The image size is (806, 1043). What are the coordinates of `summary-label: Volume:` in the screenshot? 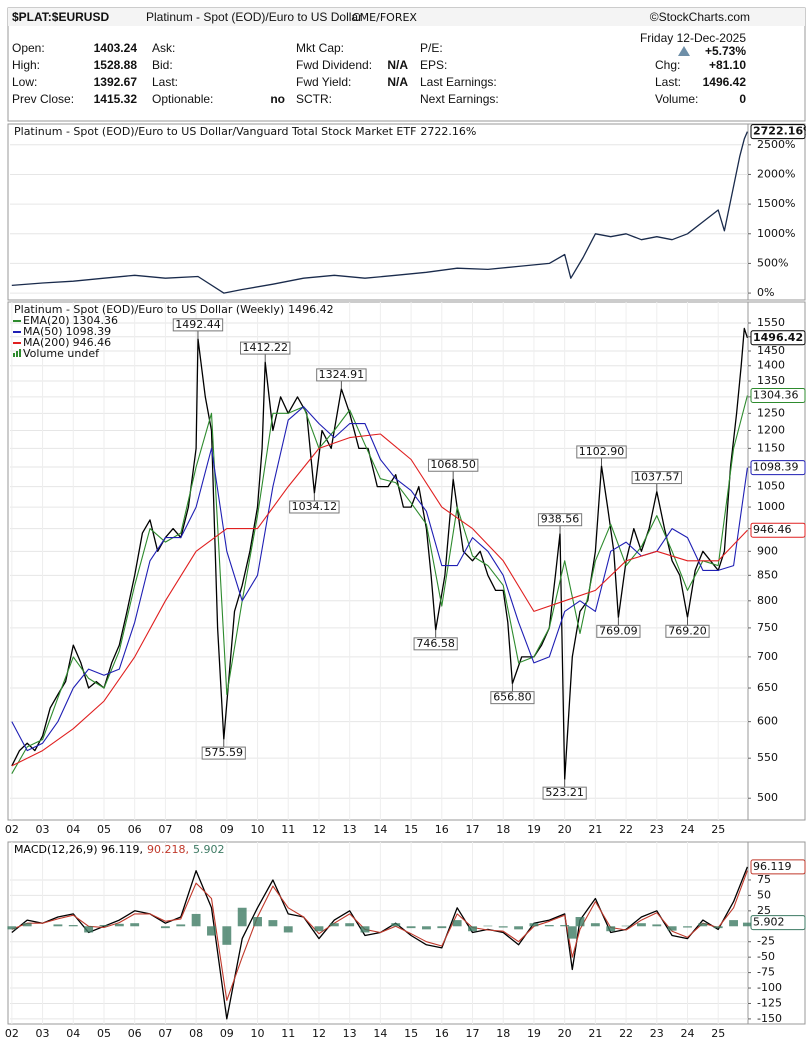 It's located at (676, 99).